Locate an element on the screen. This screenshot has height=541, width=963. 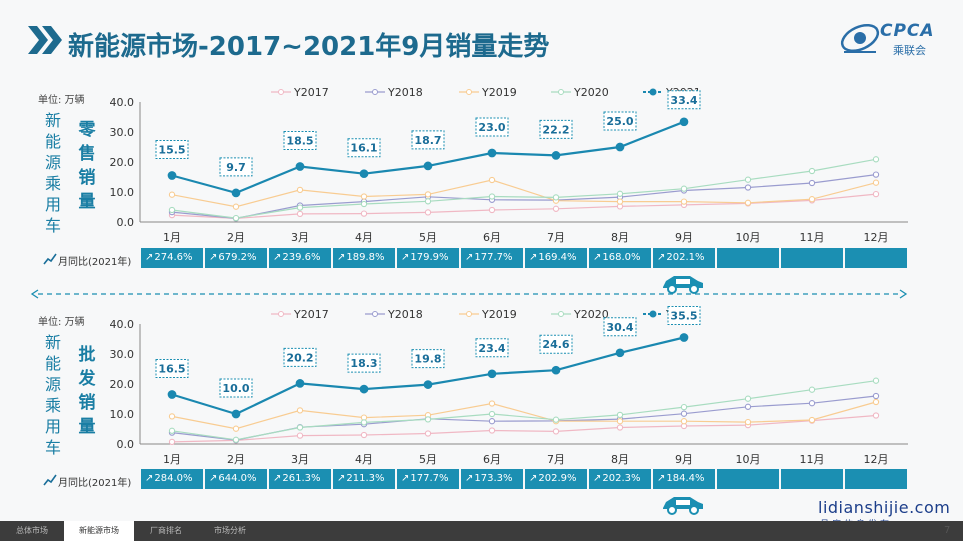
page-title: 新能源市场-2017~2021年9月销量走势 is located at coordinates (309, 47).